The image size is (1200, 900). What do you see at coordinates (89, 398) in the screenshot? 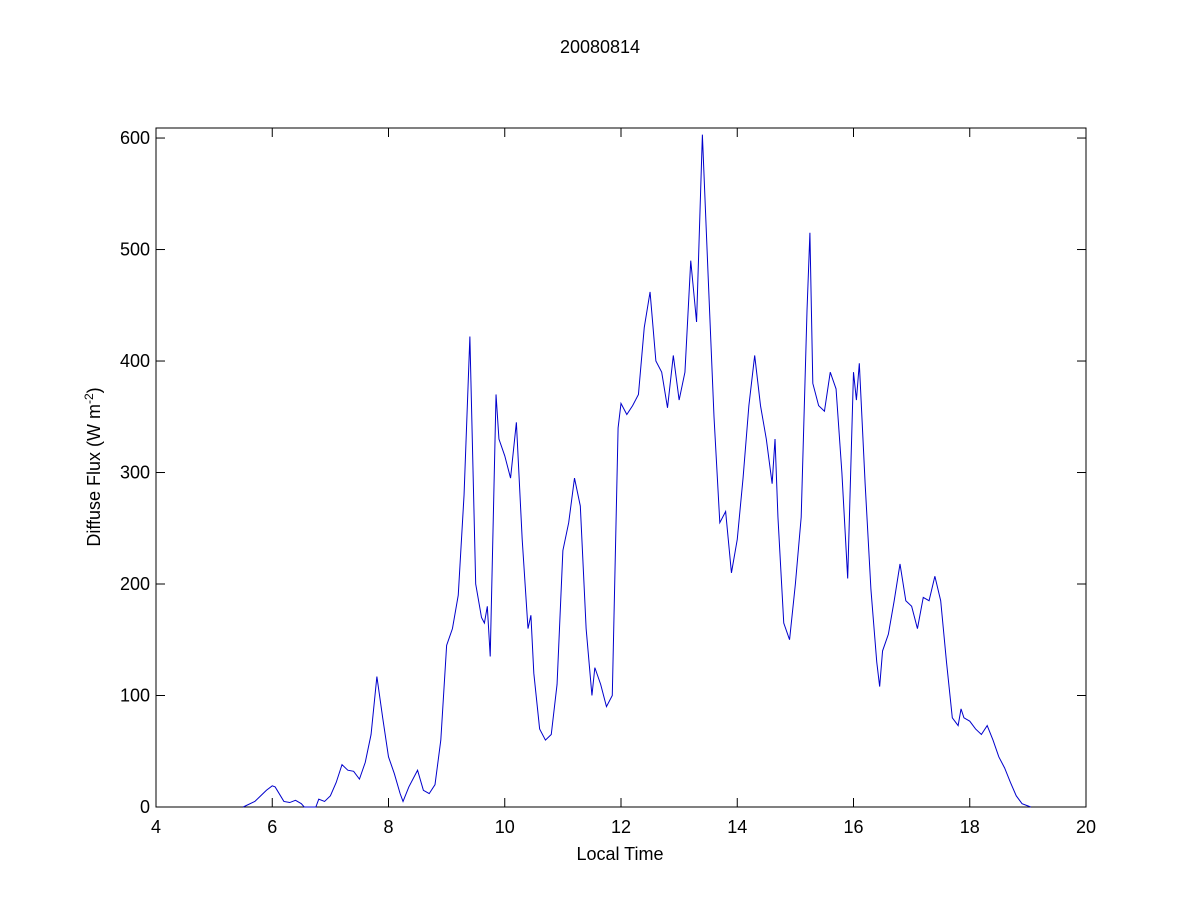
I see `y-label-sup: -2` at bounding box center [89, 398].